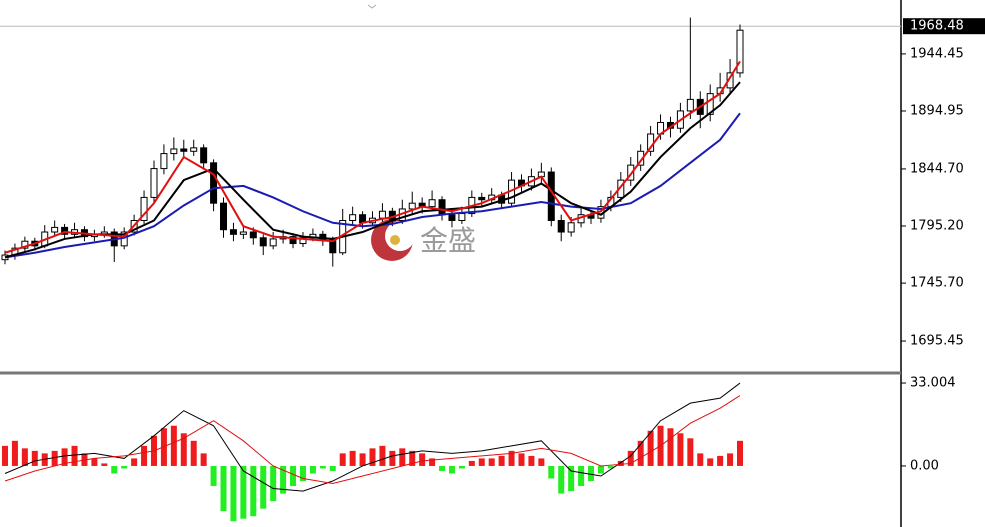 This screenshot has height=527, width=985. Describe the element at coordinates (395, 240) in the screenshot. I see `watermark-logo-dot` at that location.